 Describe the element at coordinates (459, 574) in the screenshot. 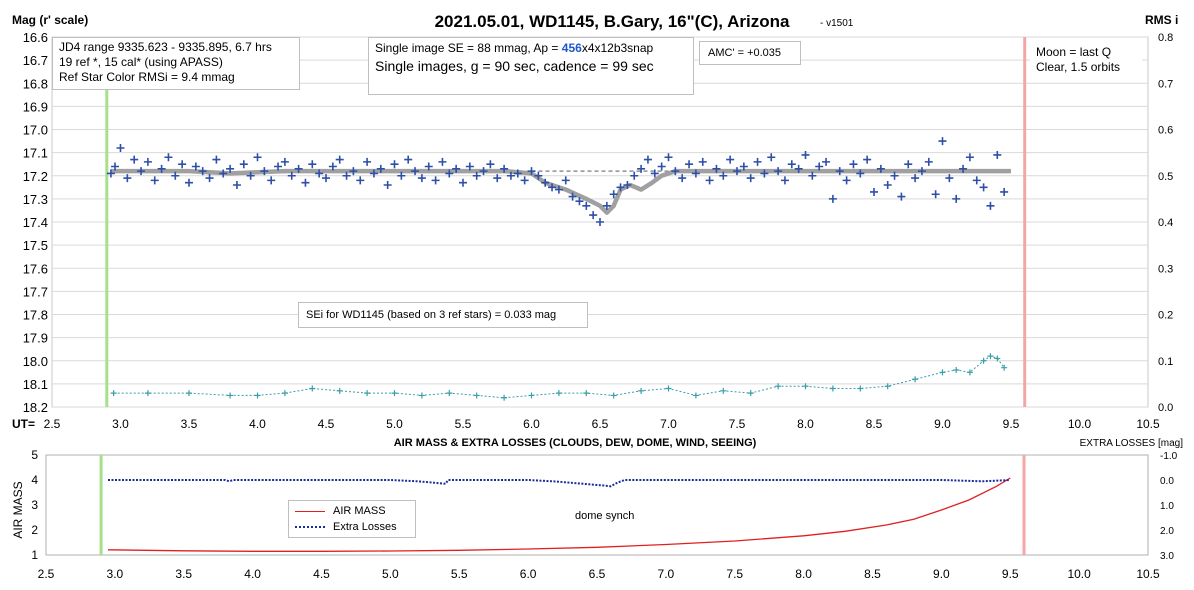

I see `lower-x-tick-label: 5.5` at that location.